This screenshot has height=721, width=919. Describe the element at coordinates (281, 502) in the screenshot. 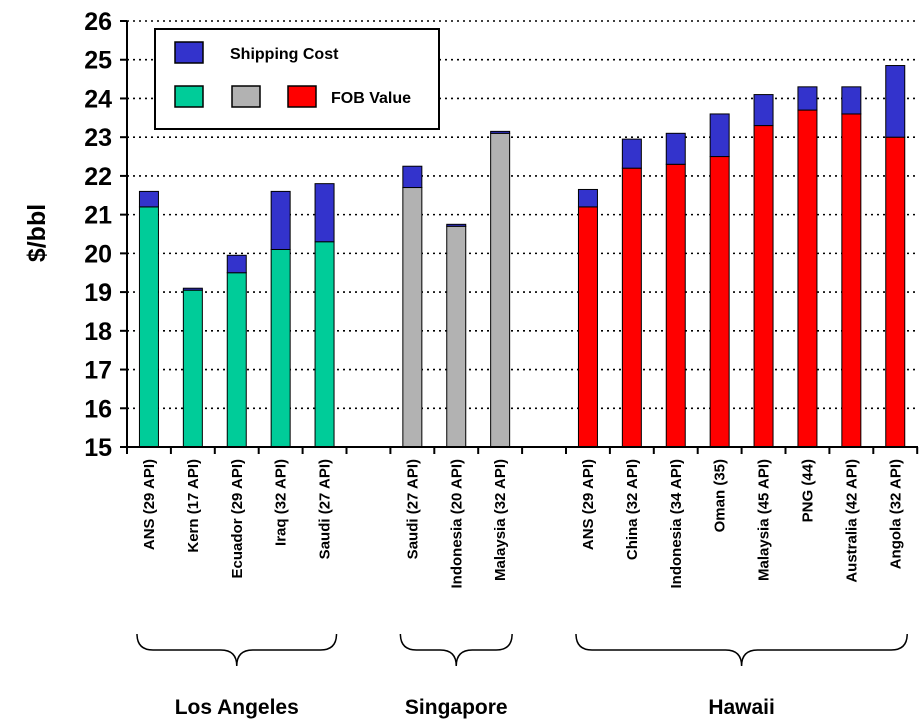

I see `x-tick-label: Iraq (32 API)` at that location.